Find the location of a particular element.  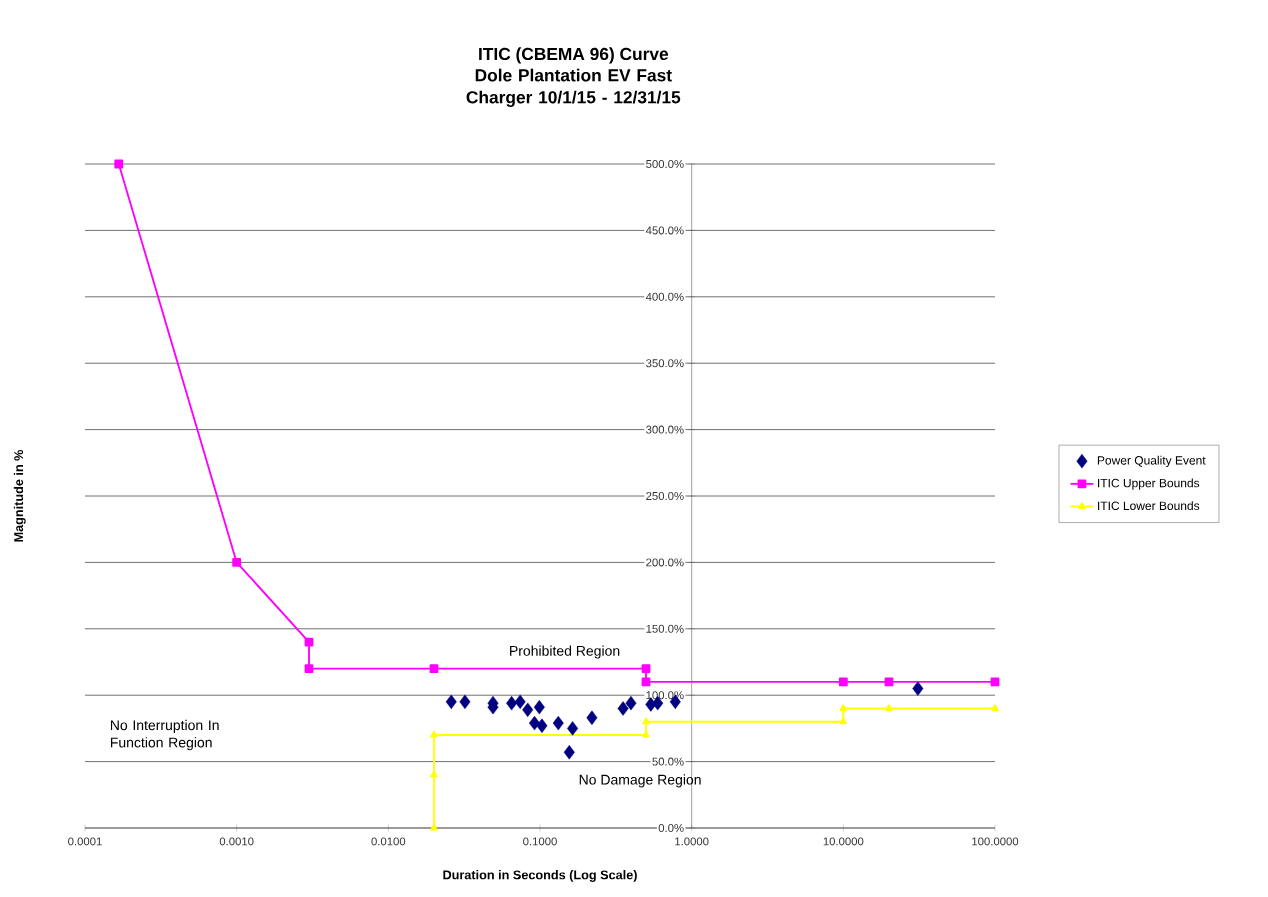

y-tick-label: 300.0% is located at coordinates (665, 429).